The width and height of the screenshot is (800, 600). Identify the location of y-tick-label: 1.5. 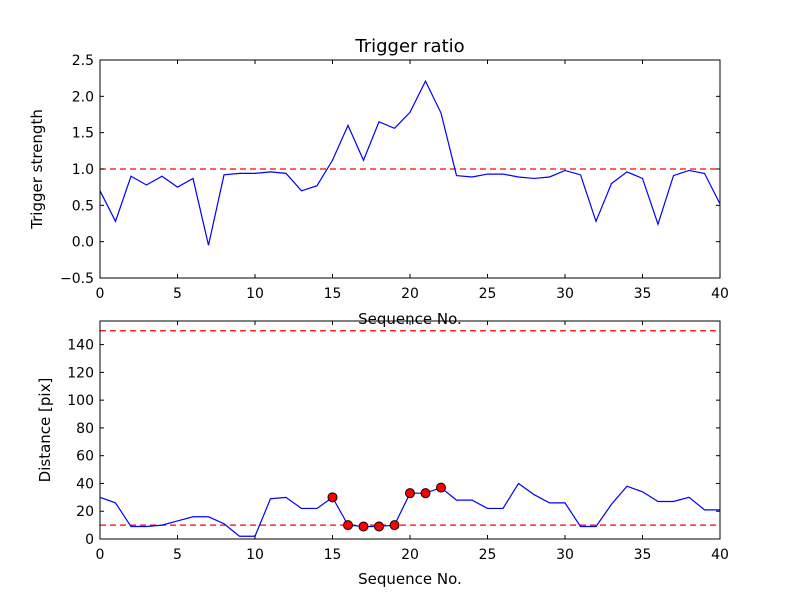
(83, 134).